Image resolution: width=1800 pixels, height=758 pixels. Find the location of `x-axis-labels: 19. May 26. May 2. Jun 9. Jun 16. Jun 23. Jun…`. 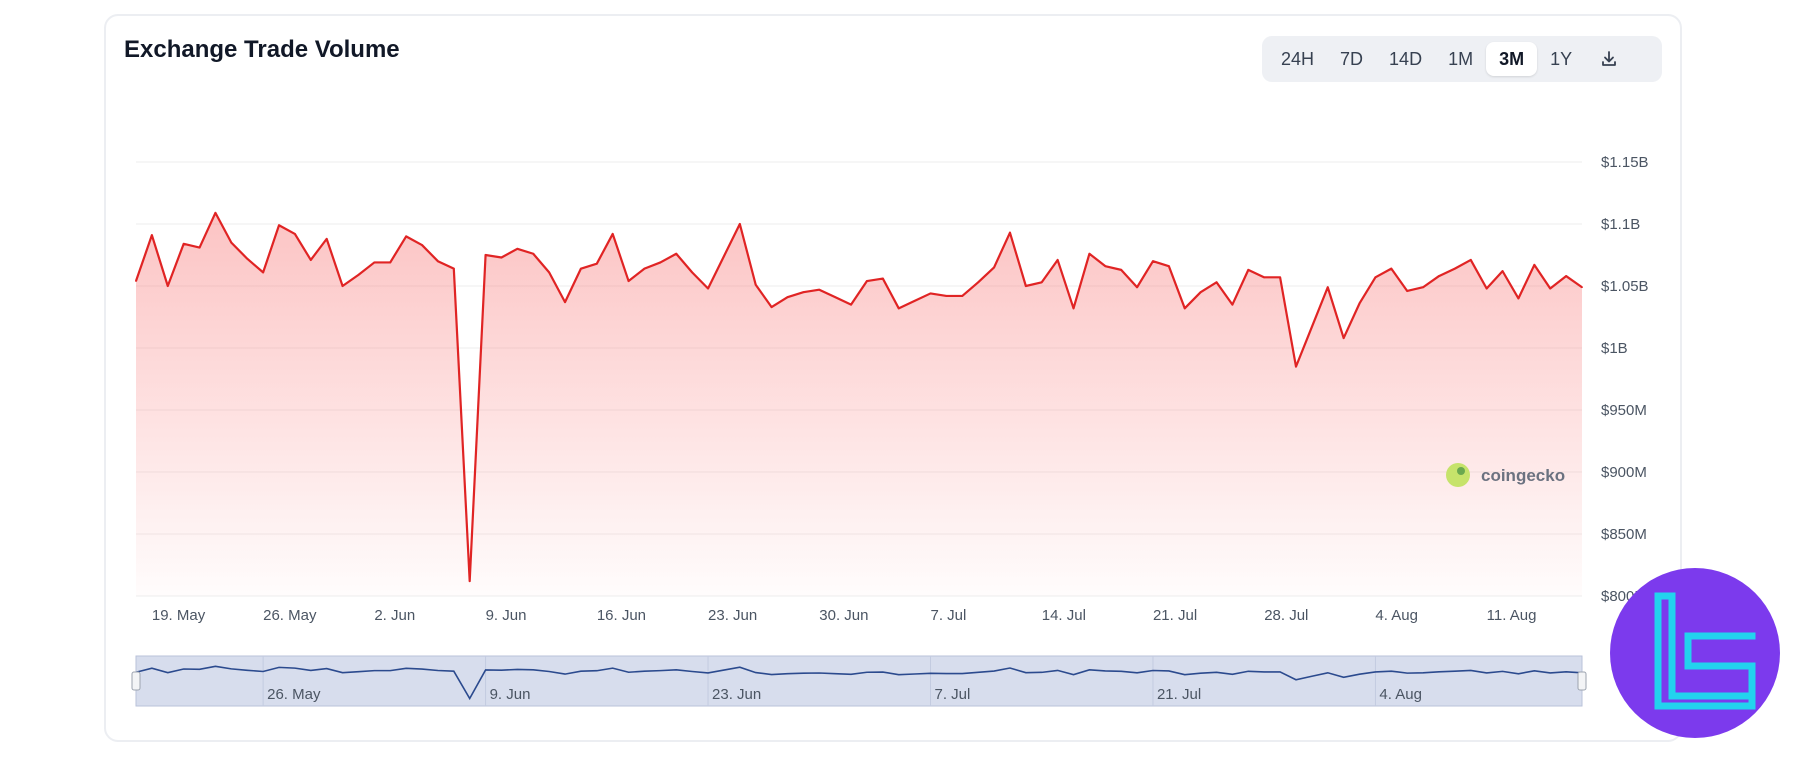

x-axis-labels: 19. May 26. May 2. Jun 9. Jun 16. Jun 23. Jun… is located at coordinates (844, 615).